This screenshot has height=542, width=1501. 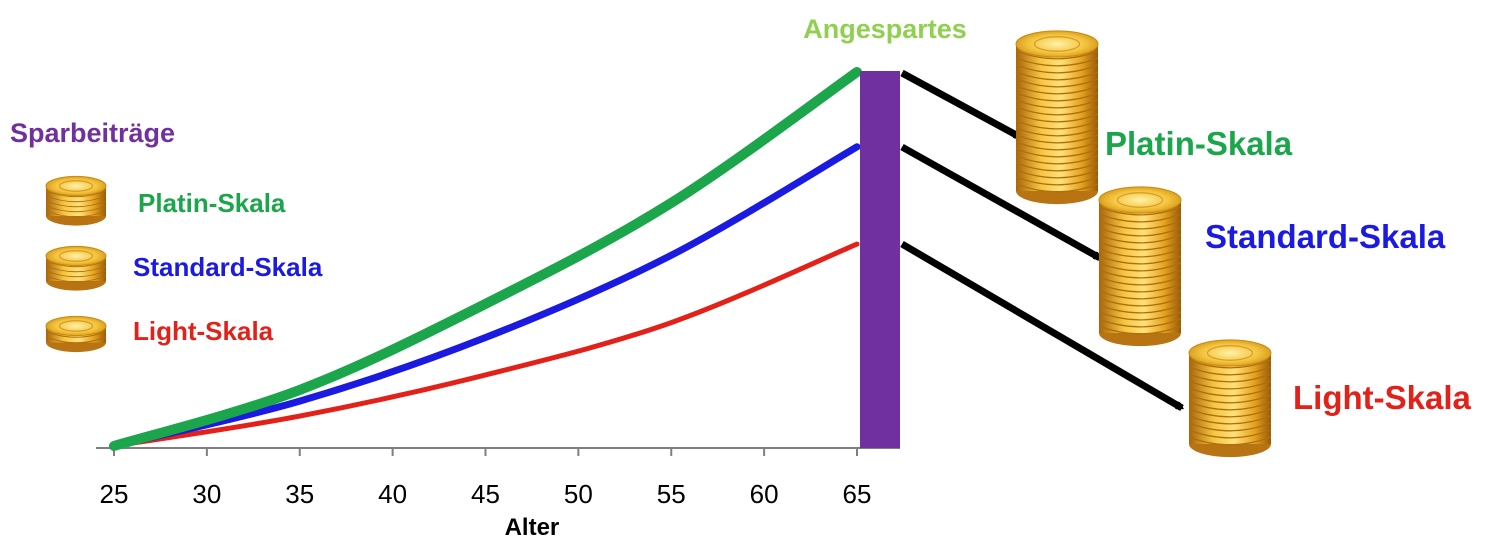 I want to click on legend-item-standard: Standard-Skala, so click(x=184, y=268).